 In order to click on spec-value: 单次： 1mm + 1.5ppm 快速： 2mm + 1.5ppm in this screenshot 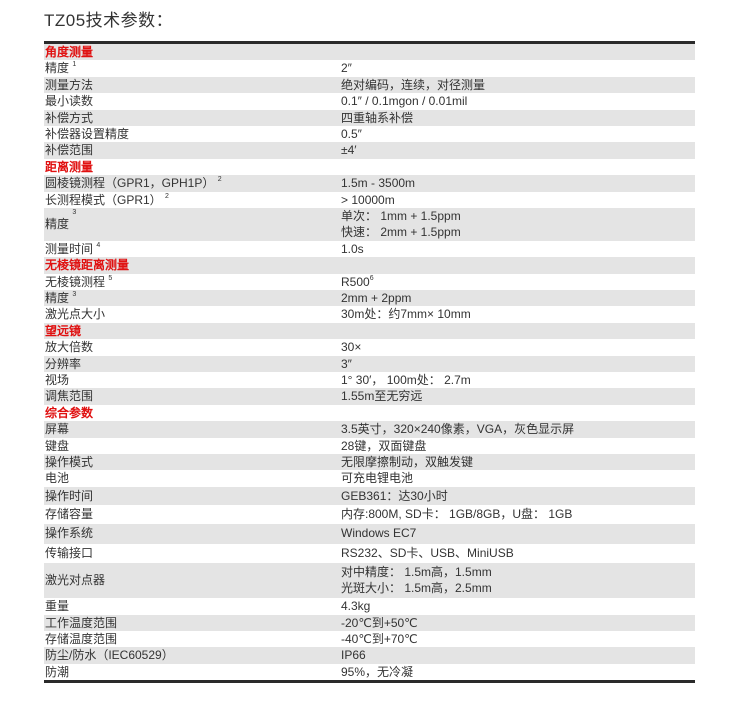, I will do `click(518, 224)`.